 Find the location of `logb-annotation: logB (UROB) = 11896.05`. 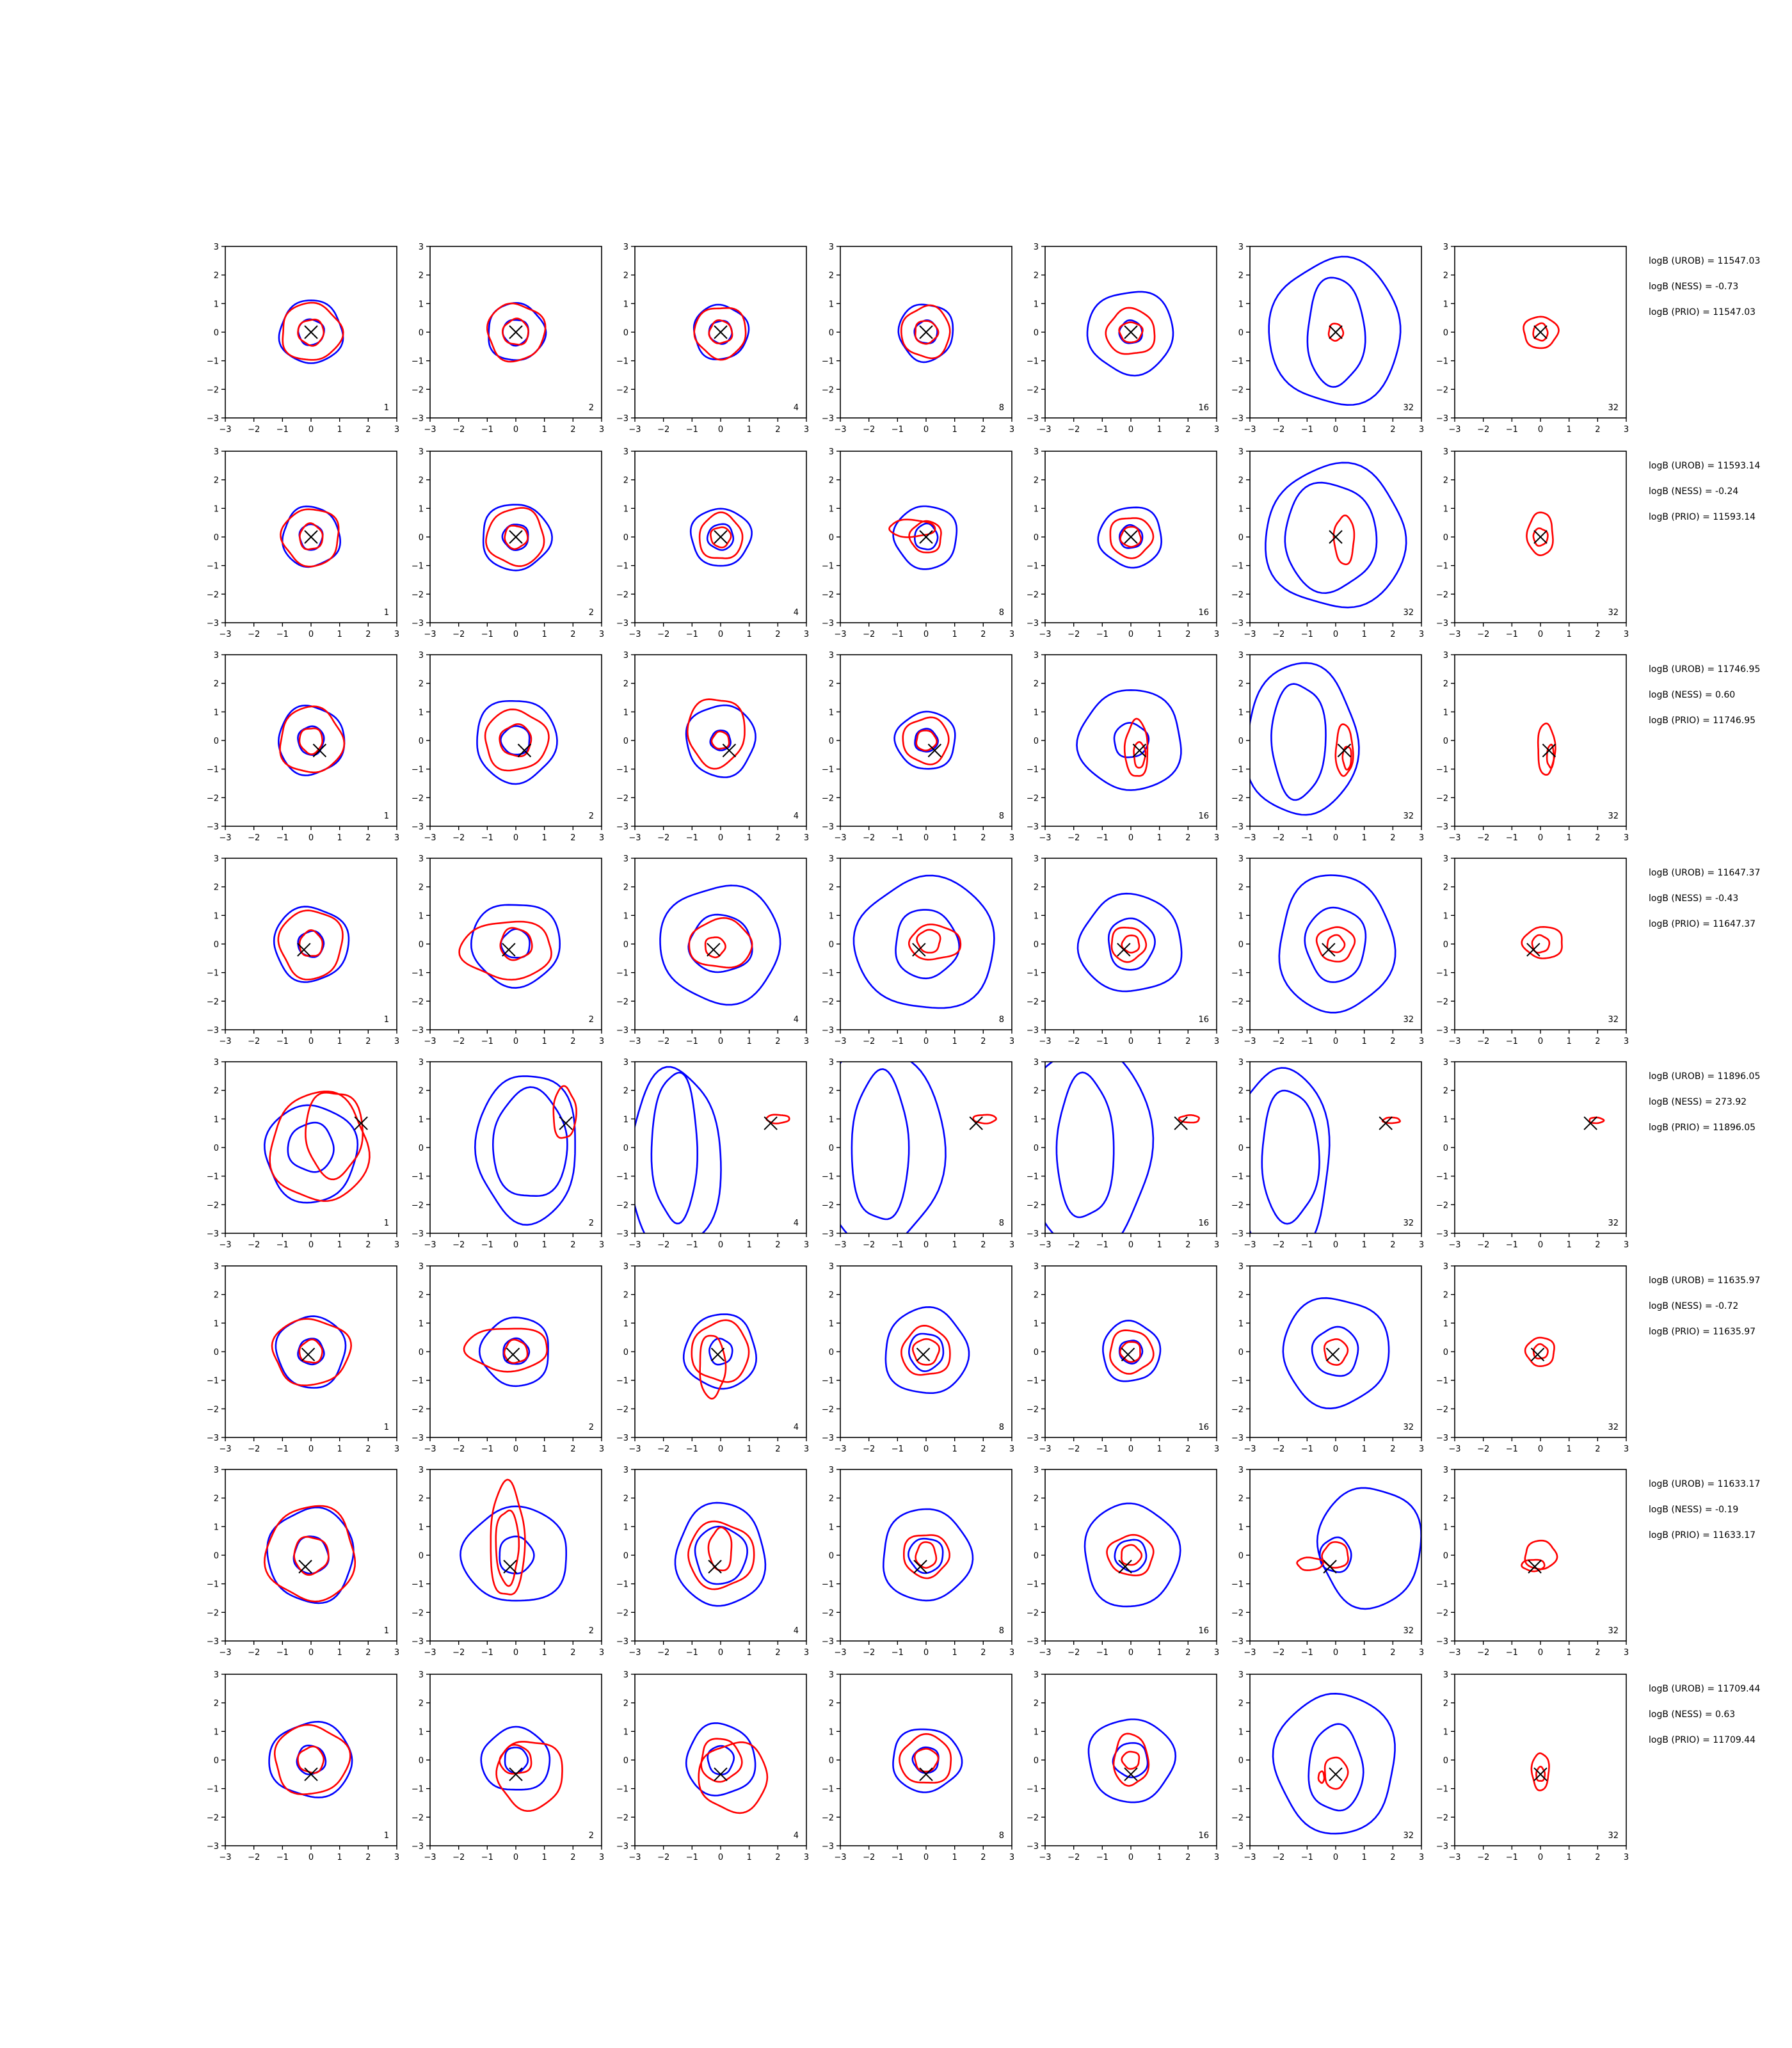

logb-annotation: logB (UROB) = 11896.05 is located at coordinates (1704, 1076).